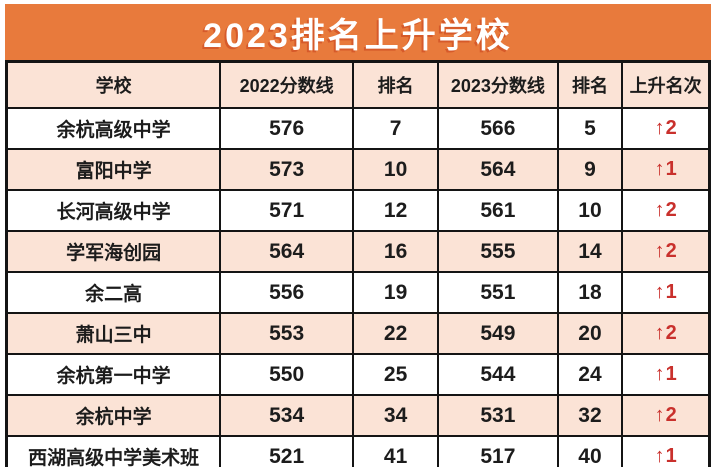  What do you see at coordinates (113, 333) in the screenshot?
I see `school-cell: 萧山三中` at bounding box center [113, 333].